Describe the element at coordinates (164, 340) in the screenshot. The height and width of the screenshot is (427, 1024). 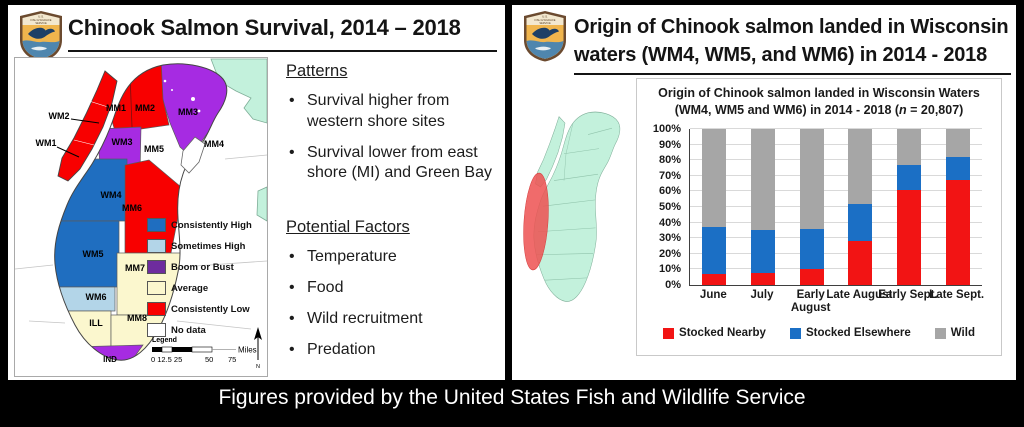
I see `svg-text: Legend` at that location.